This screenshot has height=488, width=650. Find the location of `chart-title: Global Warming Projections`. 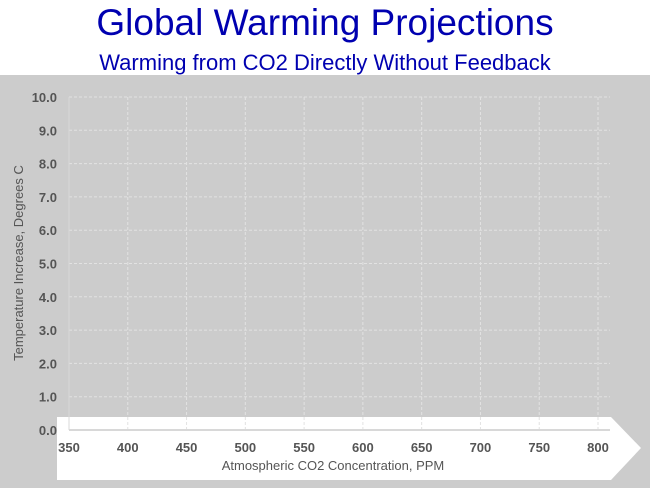

chart-title: Global Warming Projections is located at coordinates (325, 22).